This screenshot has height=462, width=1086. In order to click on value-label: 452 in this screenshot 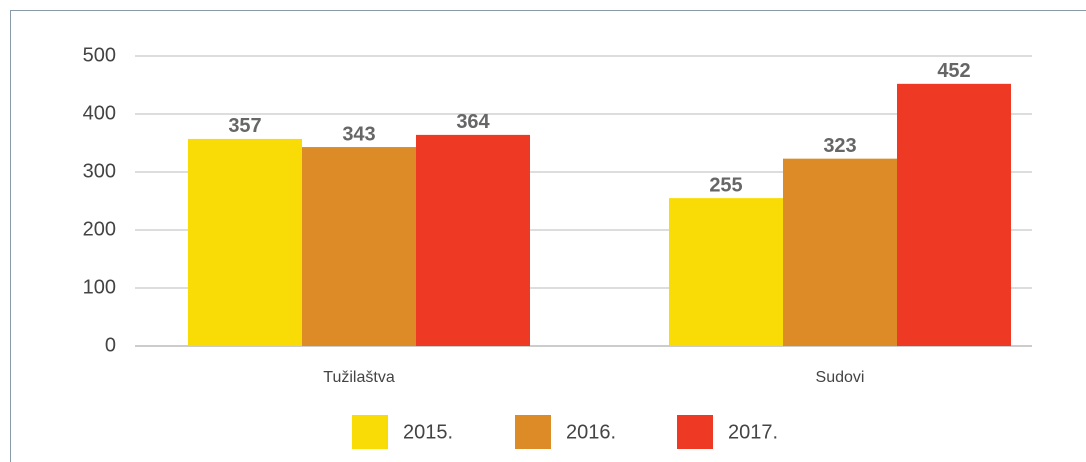, I will do `click(953, 71)`.